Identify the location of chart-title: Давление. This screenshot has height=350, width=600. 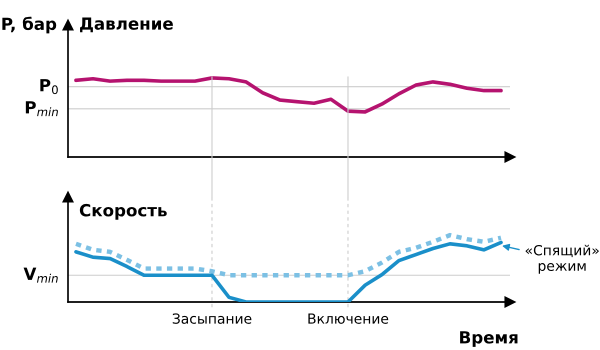
(126, 24).